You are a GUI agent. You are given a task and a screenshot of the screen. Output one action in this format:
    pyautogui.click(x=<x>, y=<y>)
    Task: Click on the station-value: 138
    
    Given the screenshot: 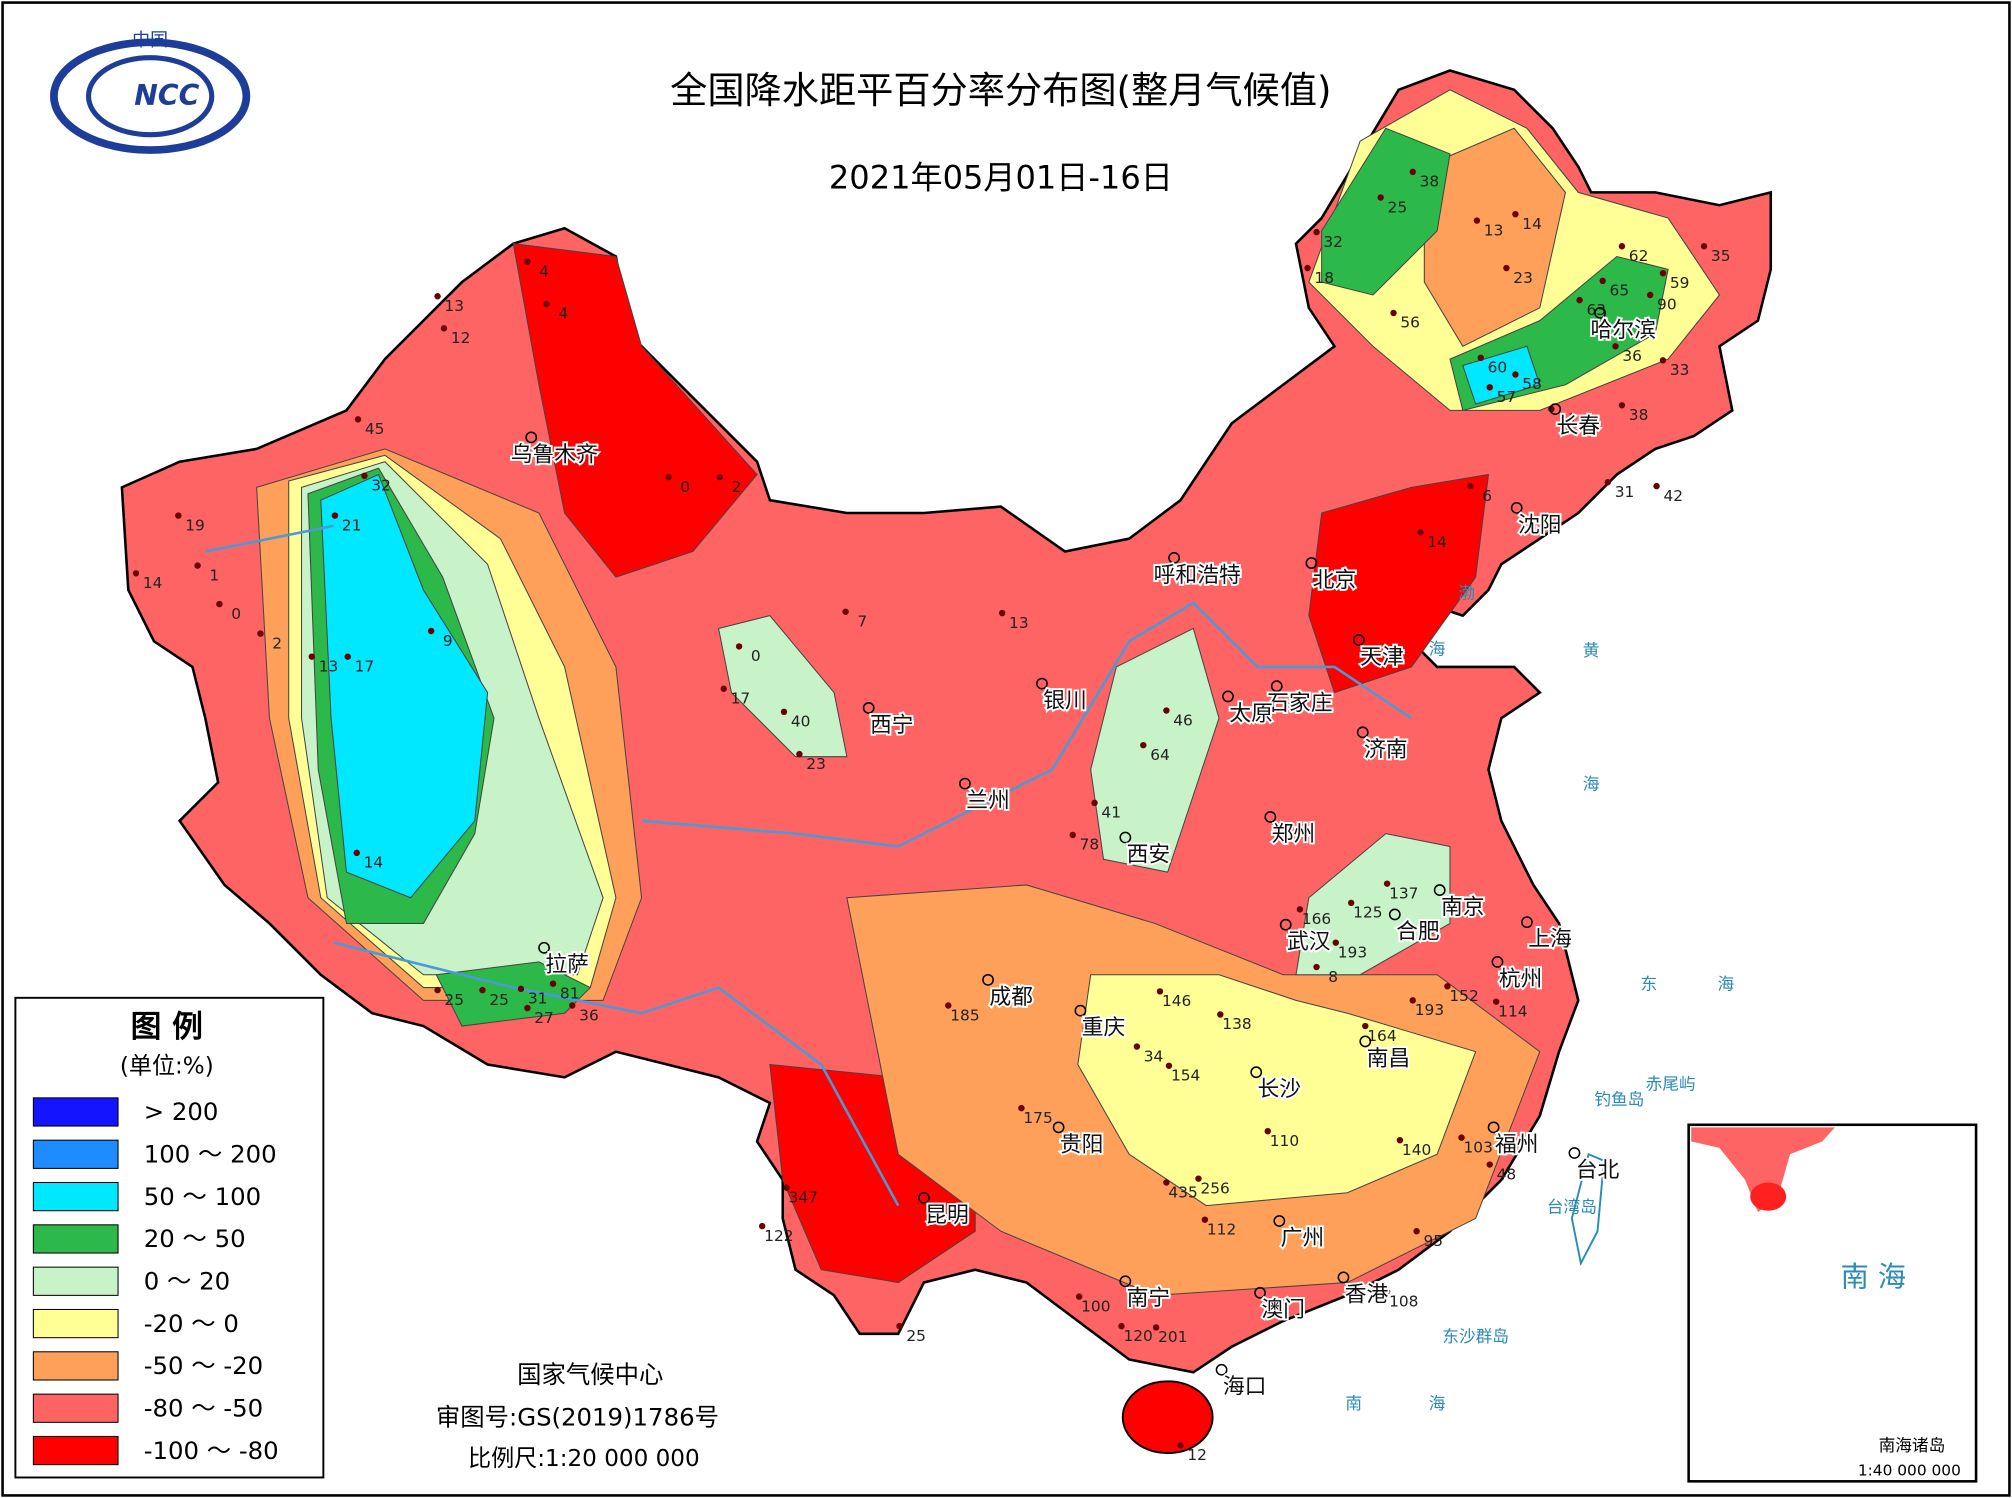 What is the action you would take?
    pyautogui.click(x=1236, y=1024)
    